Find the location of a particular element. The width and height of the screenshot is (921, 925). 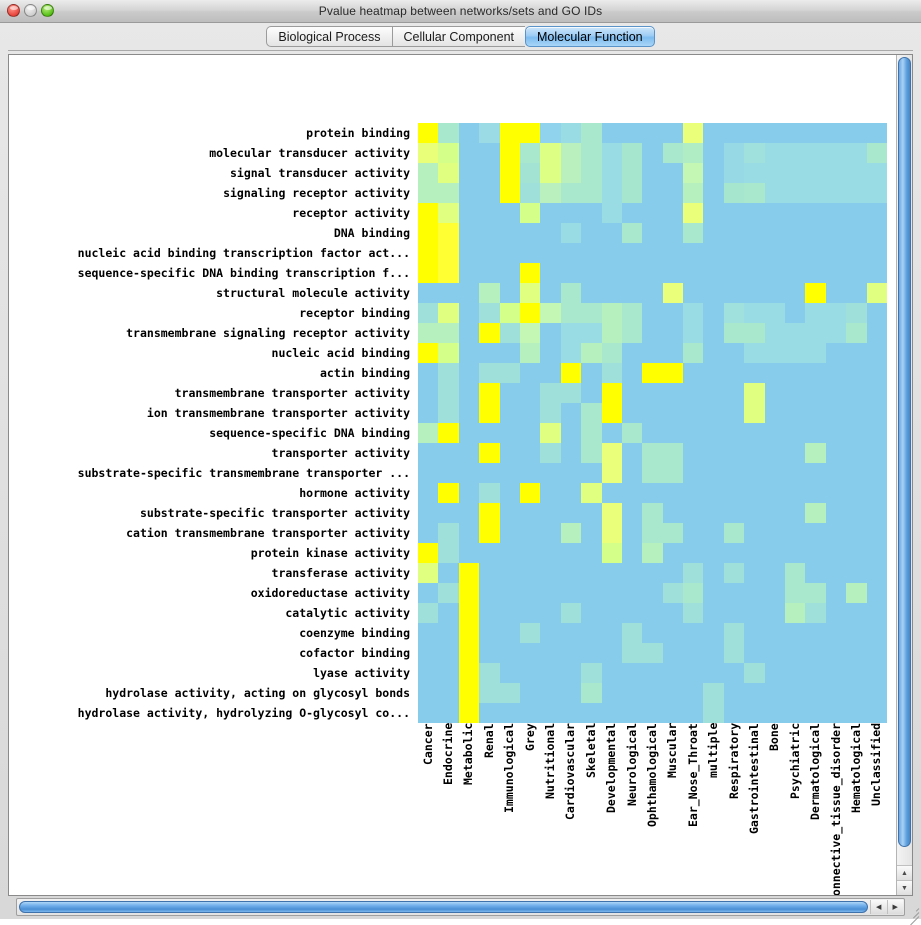

row-label: receptor activity is located at coordinates (351, 213).